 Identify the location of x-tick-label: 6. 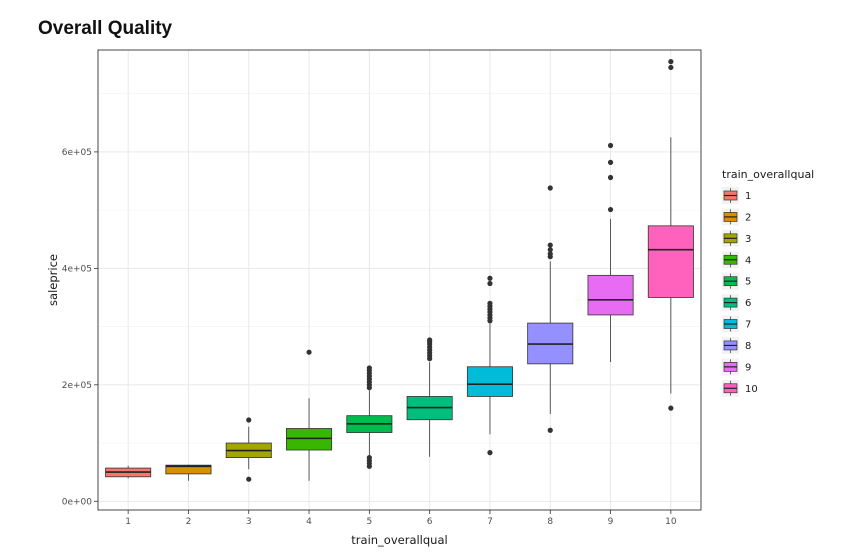
(430, 522).